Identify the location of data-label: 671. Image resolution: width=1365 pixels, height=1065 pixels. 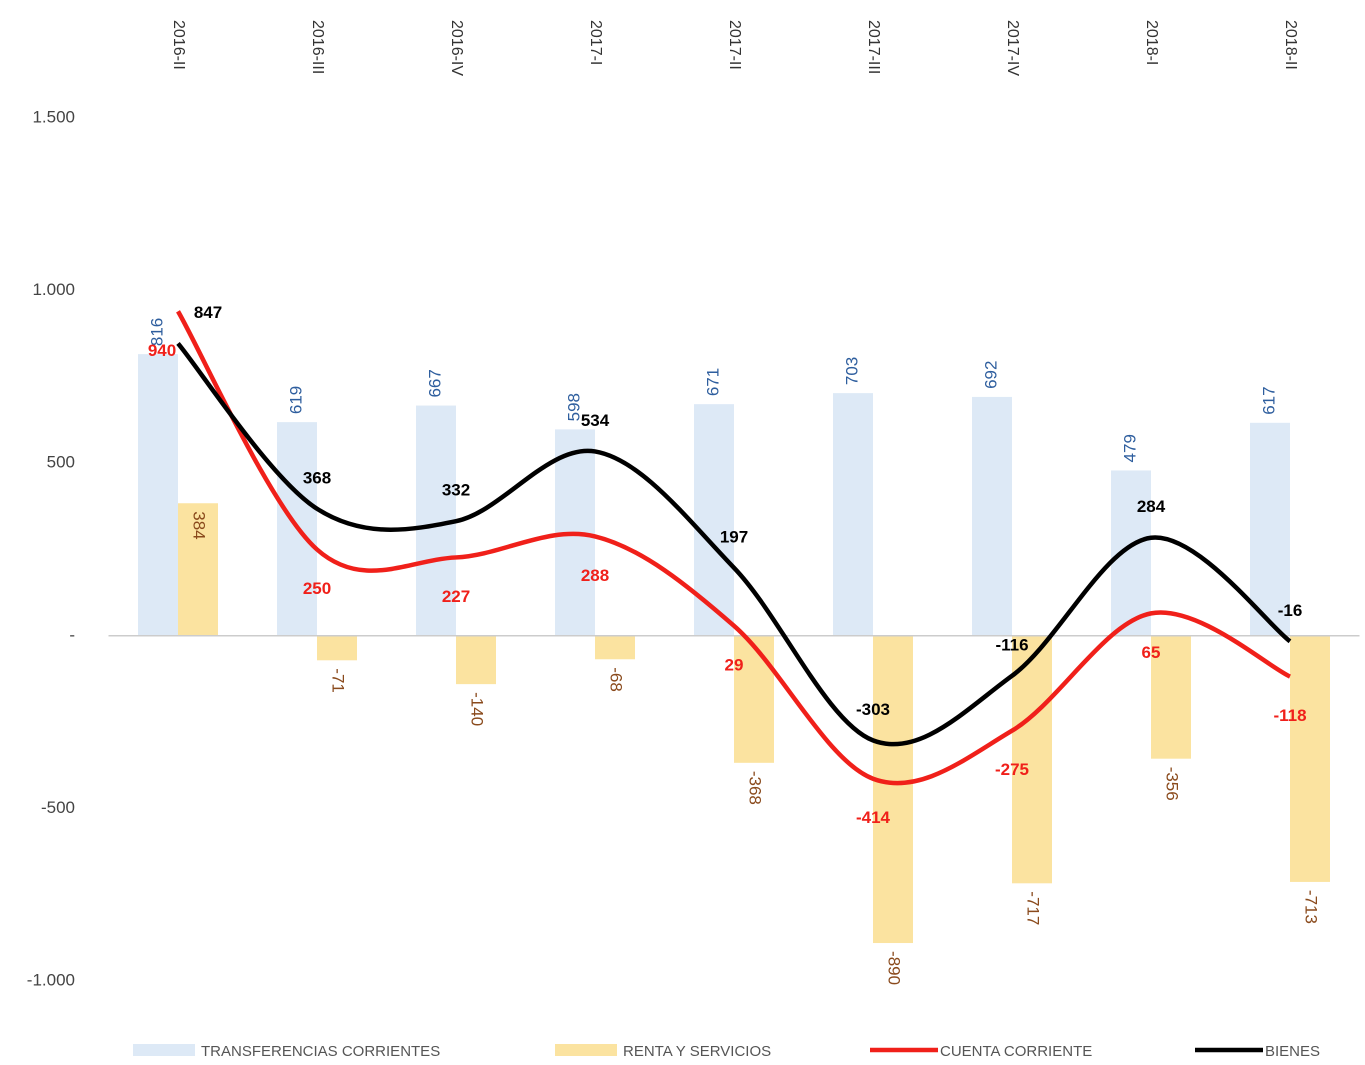
(712, 382).